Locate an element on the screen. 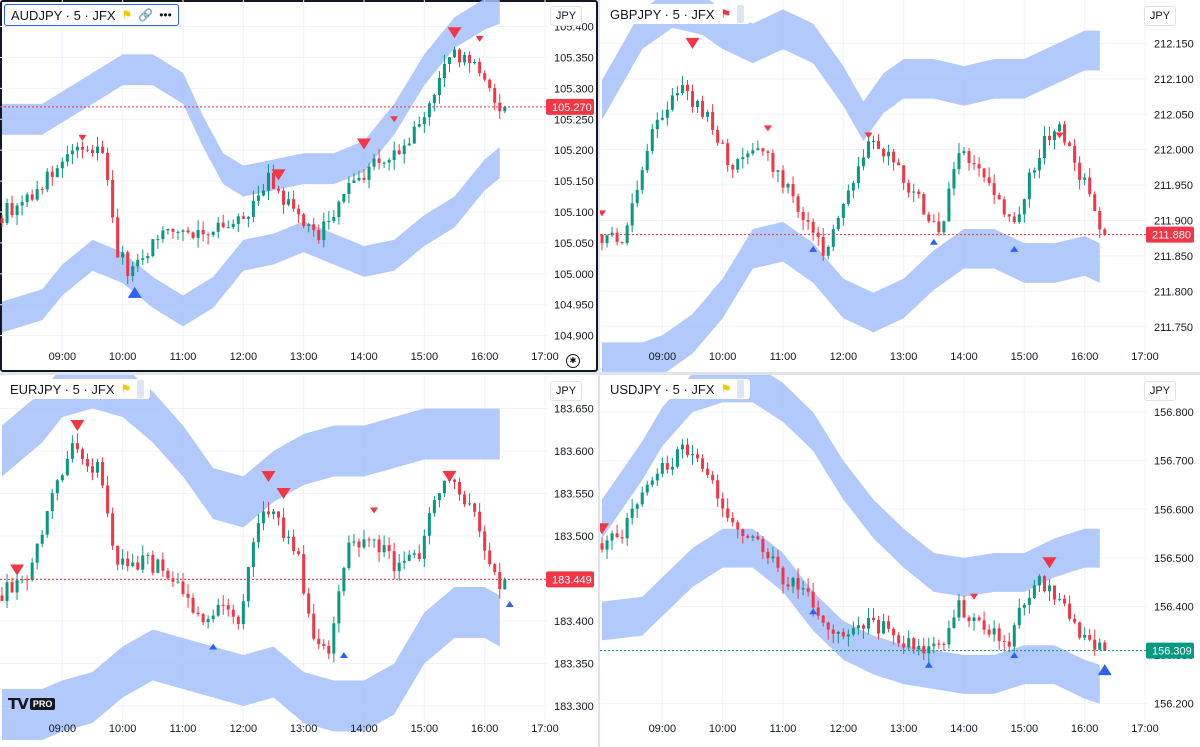 This screenshot has height=747, width=1200. symbol-label-eurjpy: EURJPY · 5 · JFX is located at coordinates (62, 389).